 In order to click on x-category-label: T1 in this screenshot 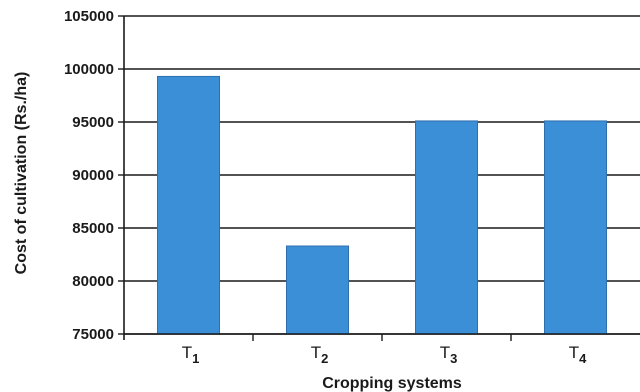, I will do `click(191, 354)`.